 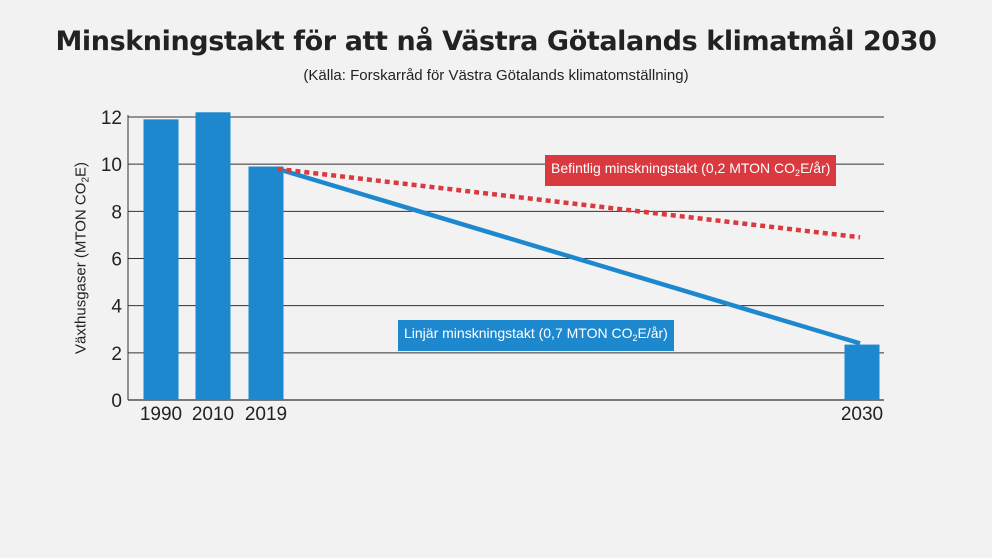 I want to click on x-tick-label: 2030, so click(x=862, y=414).